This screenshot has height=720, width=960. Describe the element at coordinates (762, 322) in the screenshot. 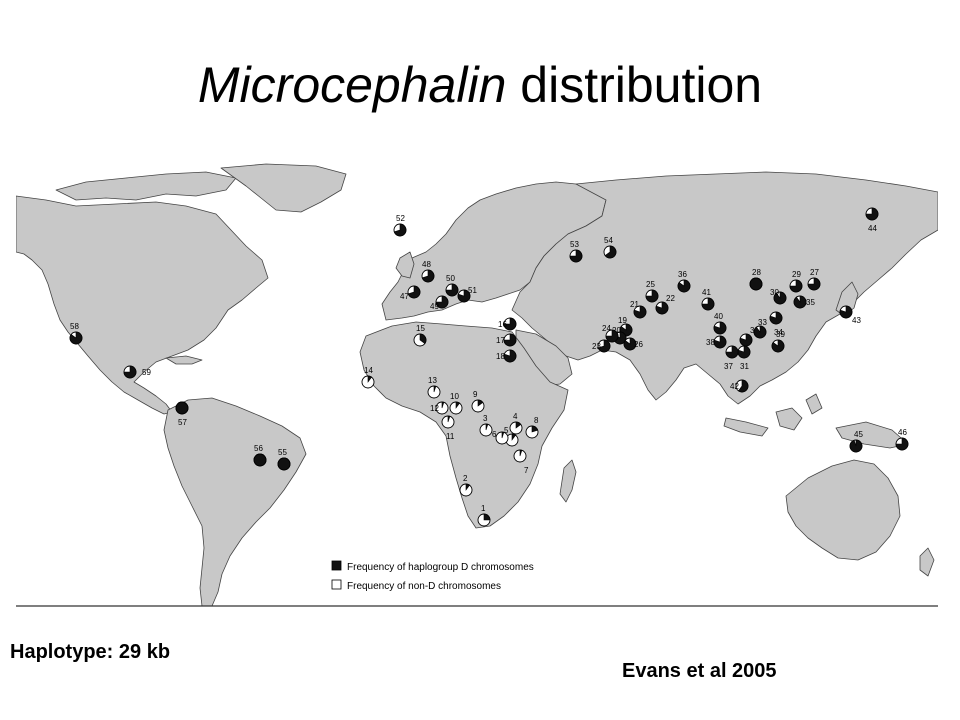

I see `population-number: 33` at that location.